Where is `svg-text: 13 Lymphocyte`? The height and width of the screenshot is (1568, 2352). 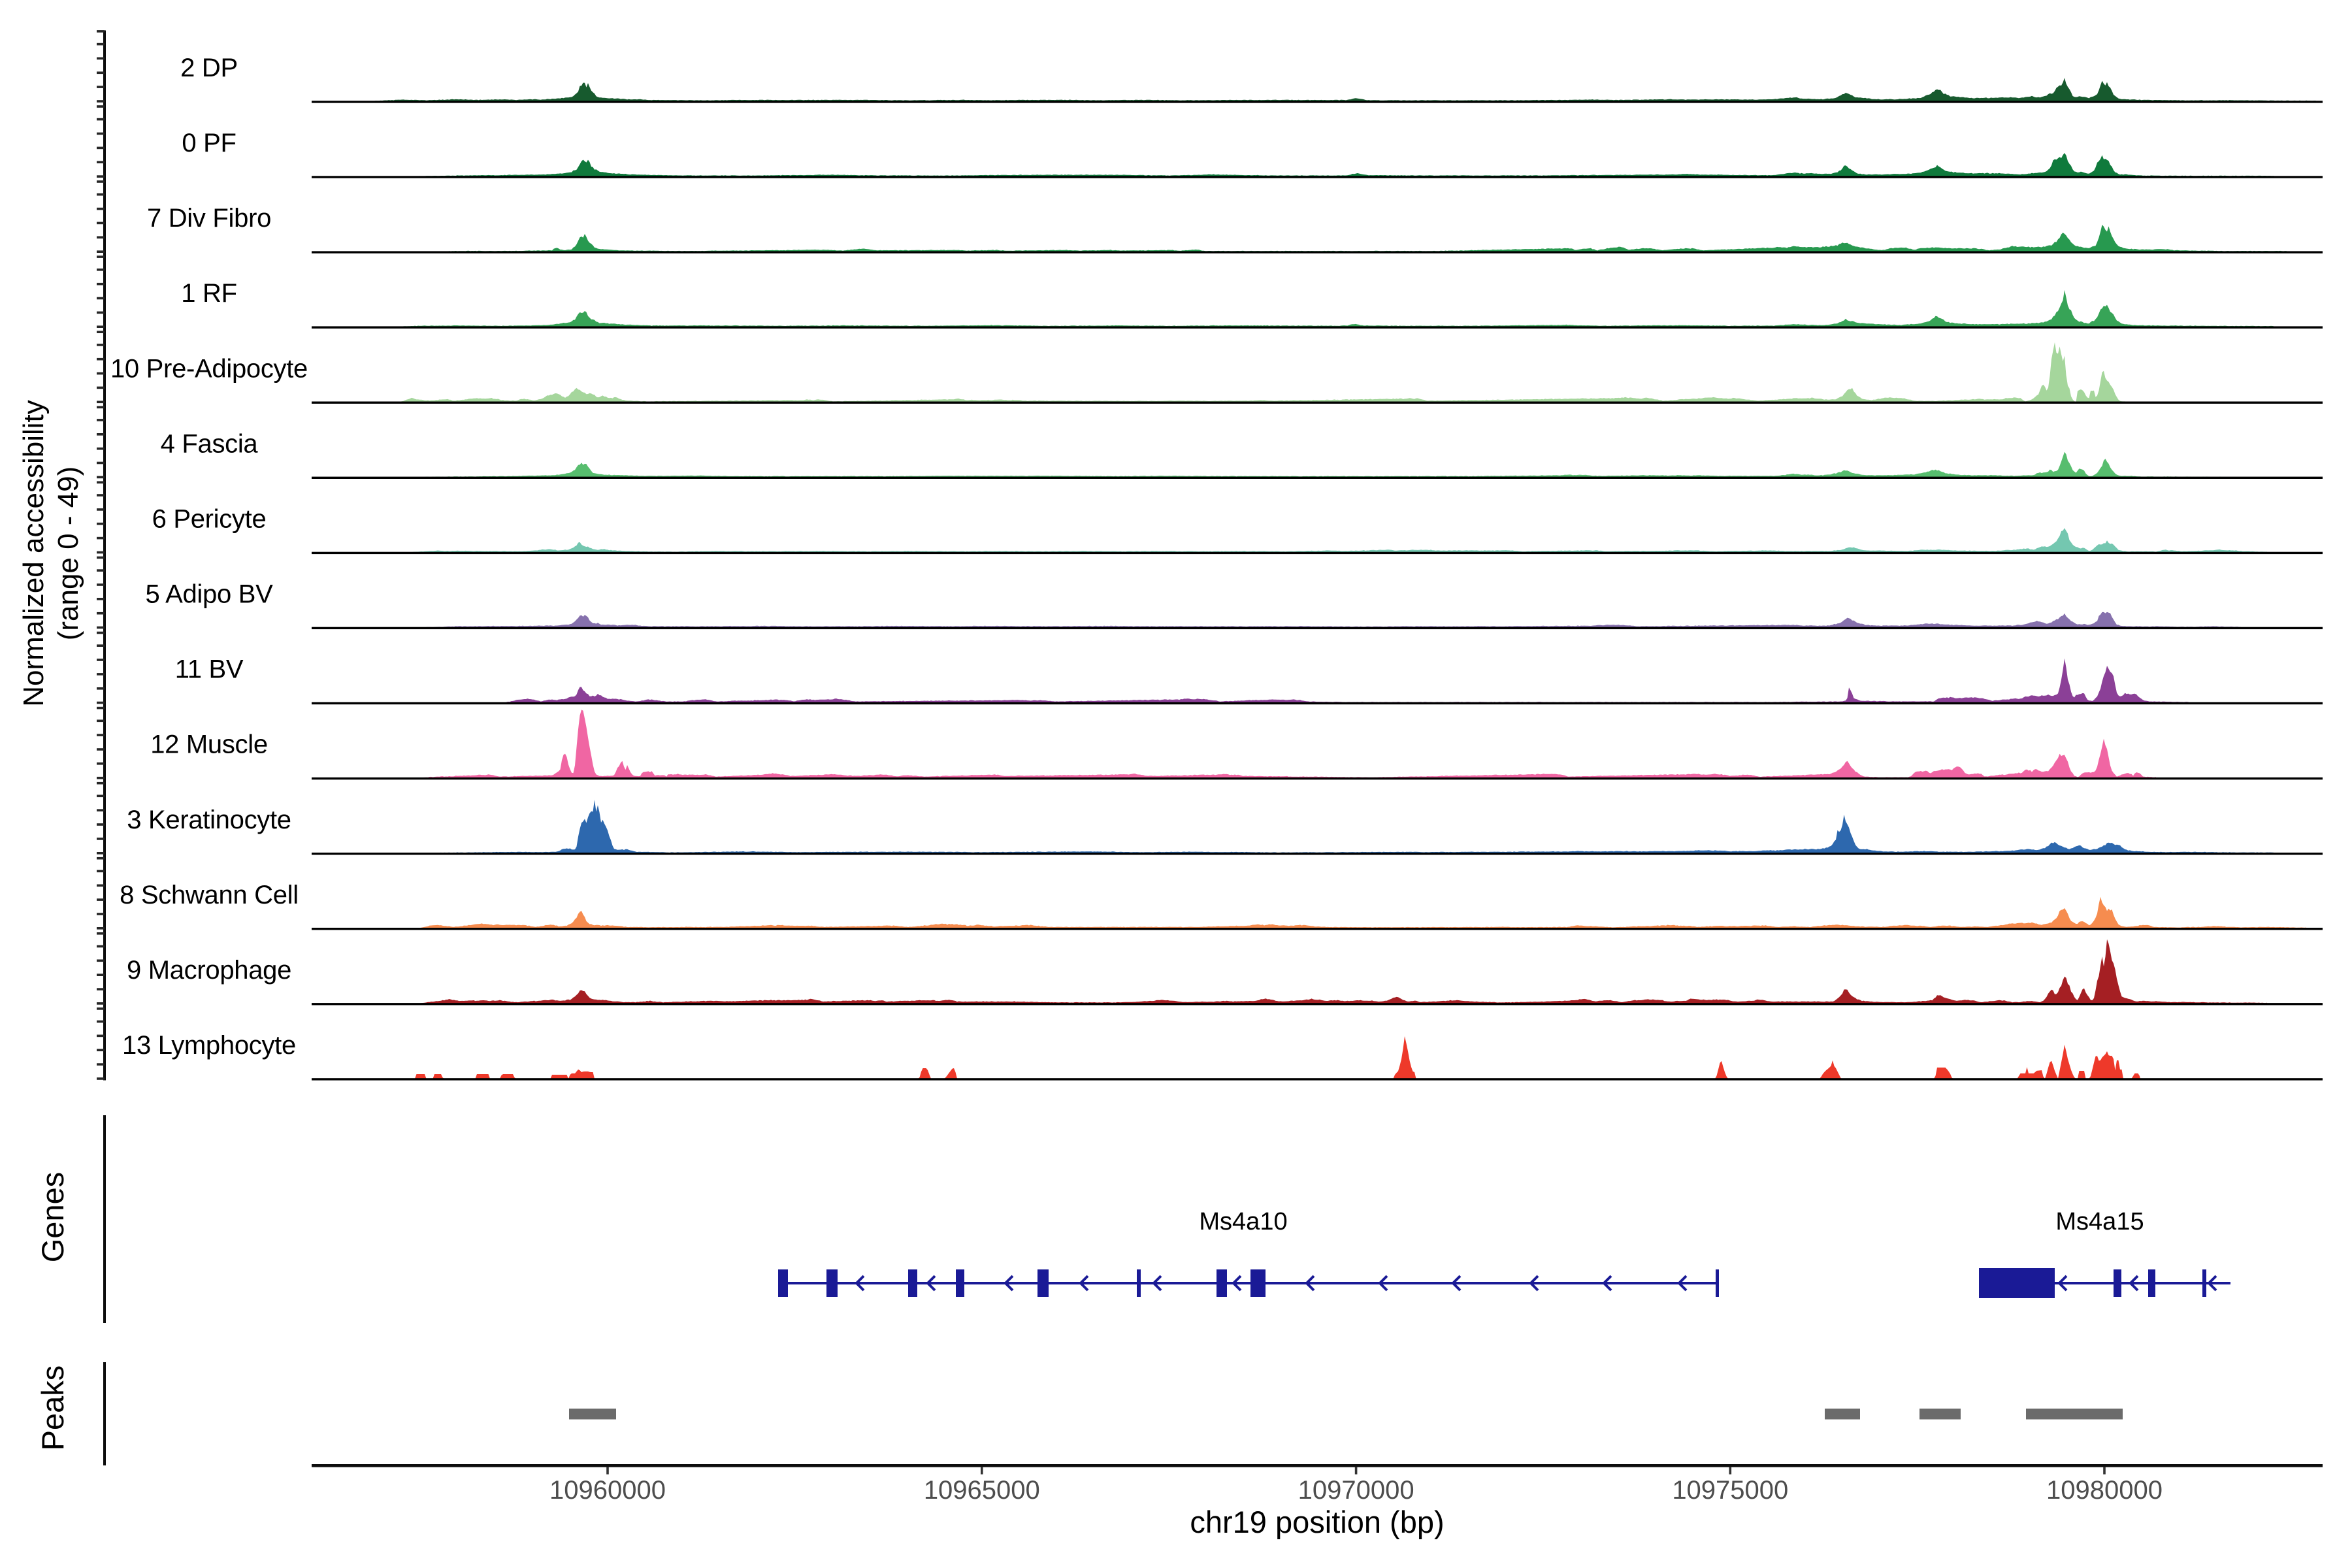
svg-text: 13 Lymphocyte is located at coordinates (209, 1045).